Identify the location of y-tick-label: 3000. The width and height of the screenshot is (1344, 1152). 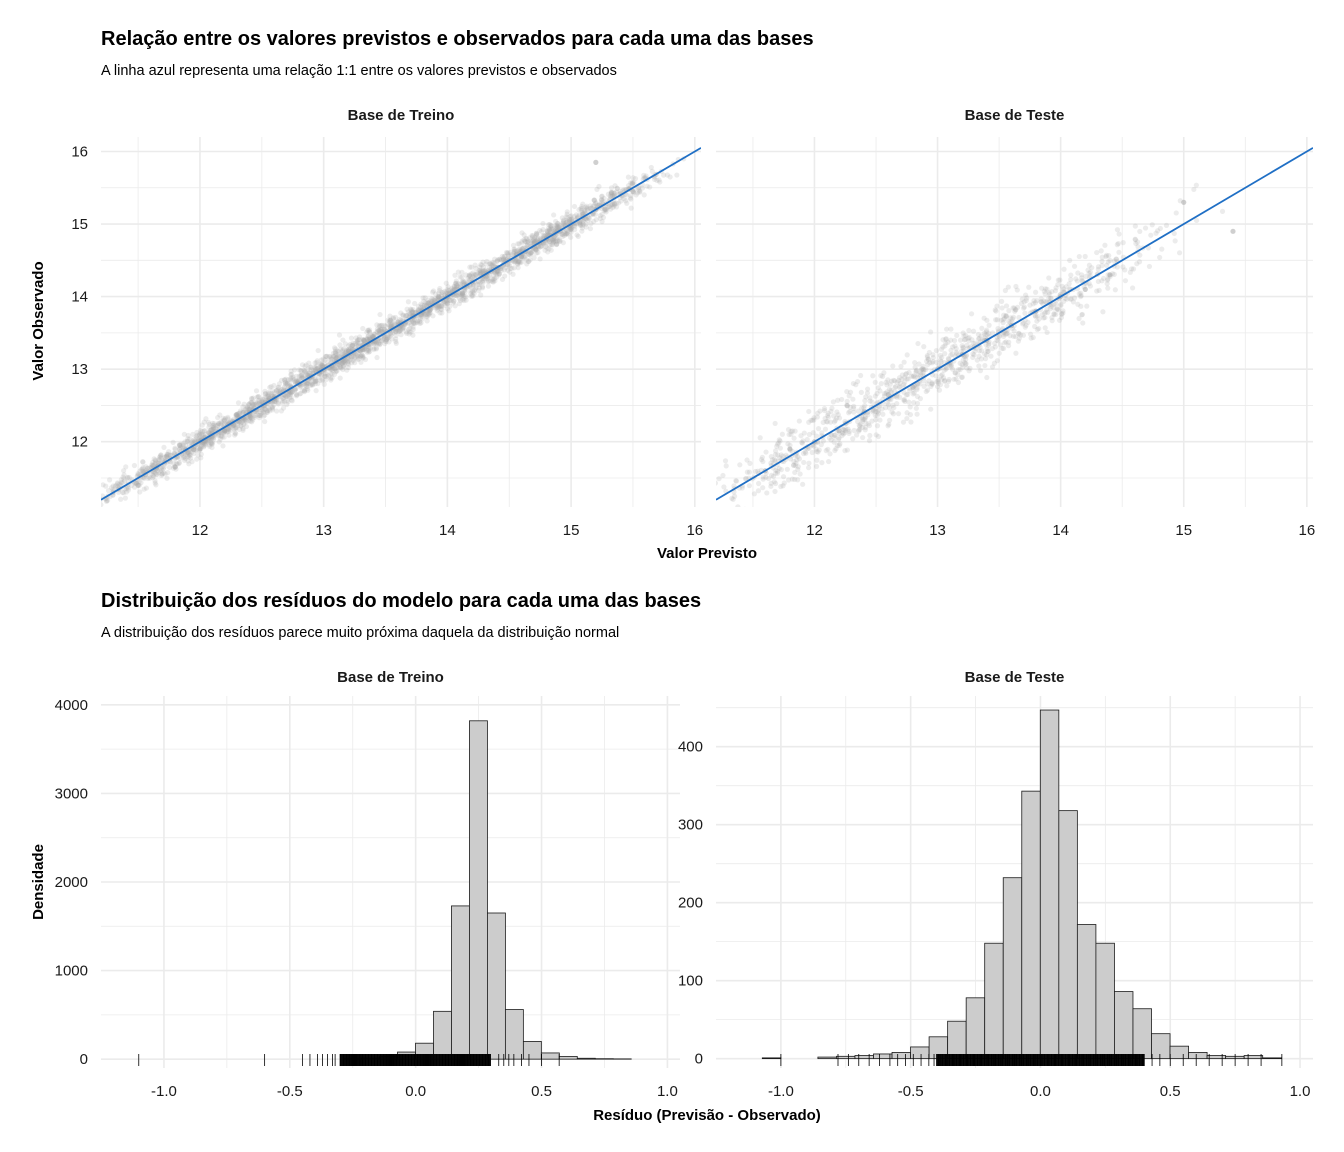
(71, 793).